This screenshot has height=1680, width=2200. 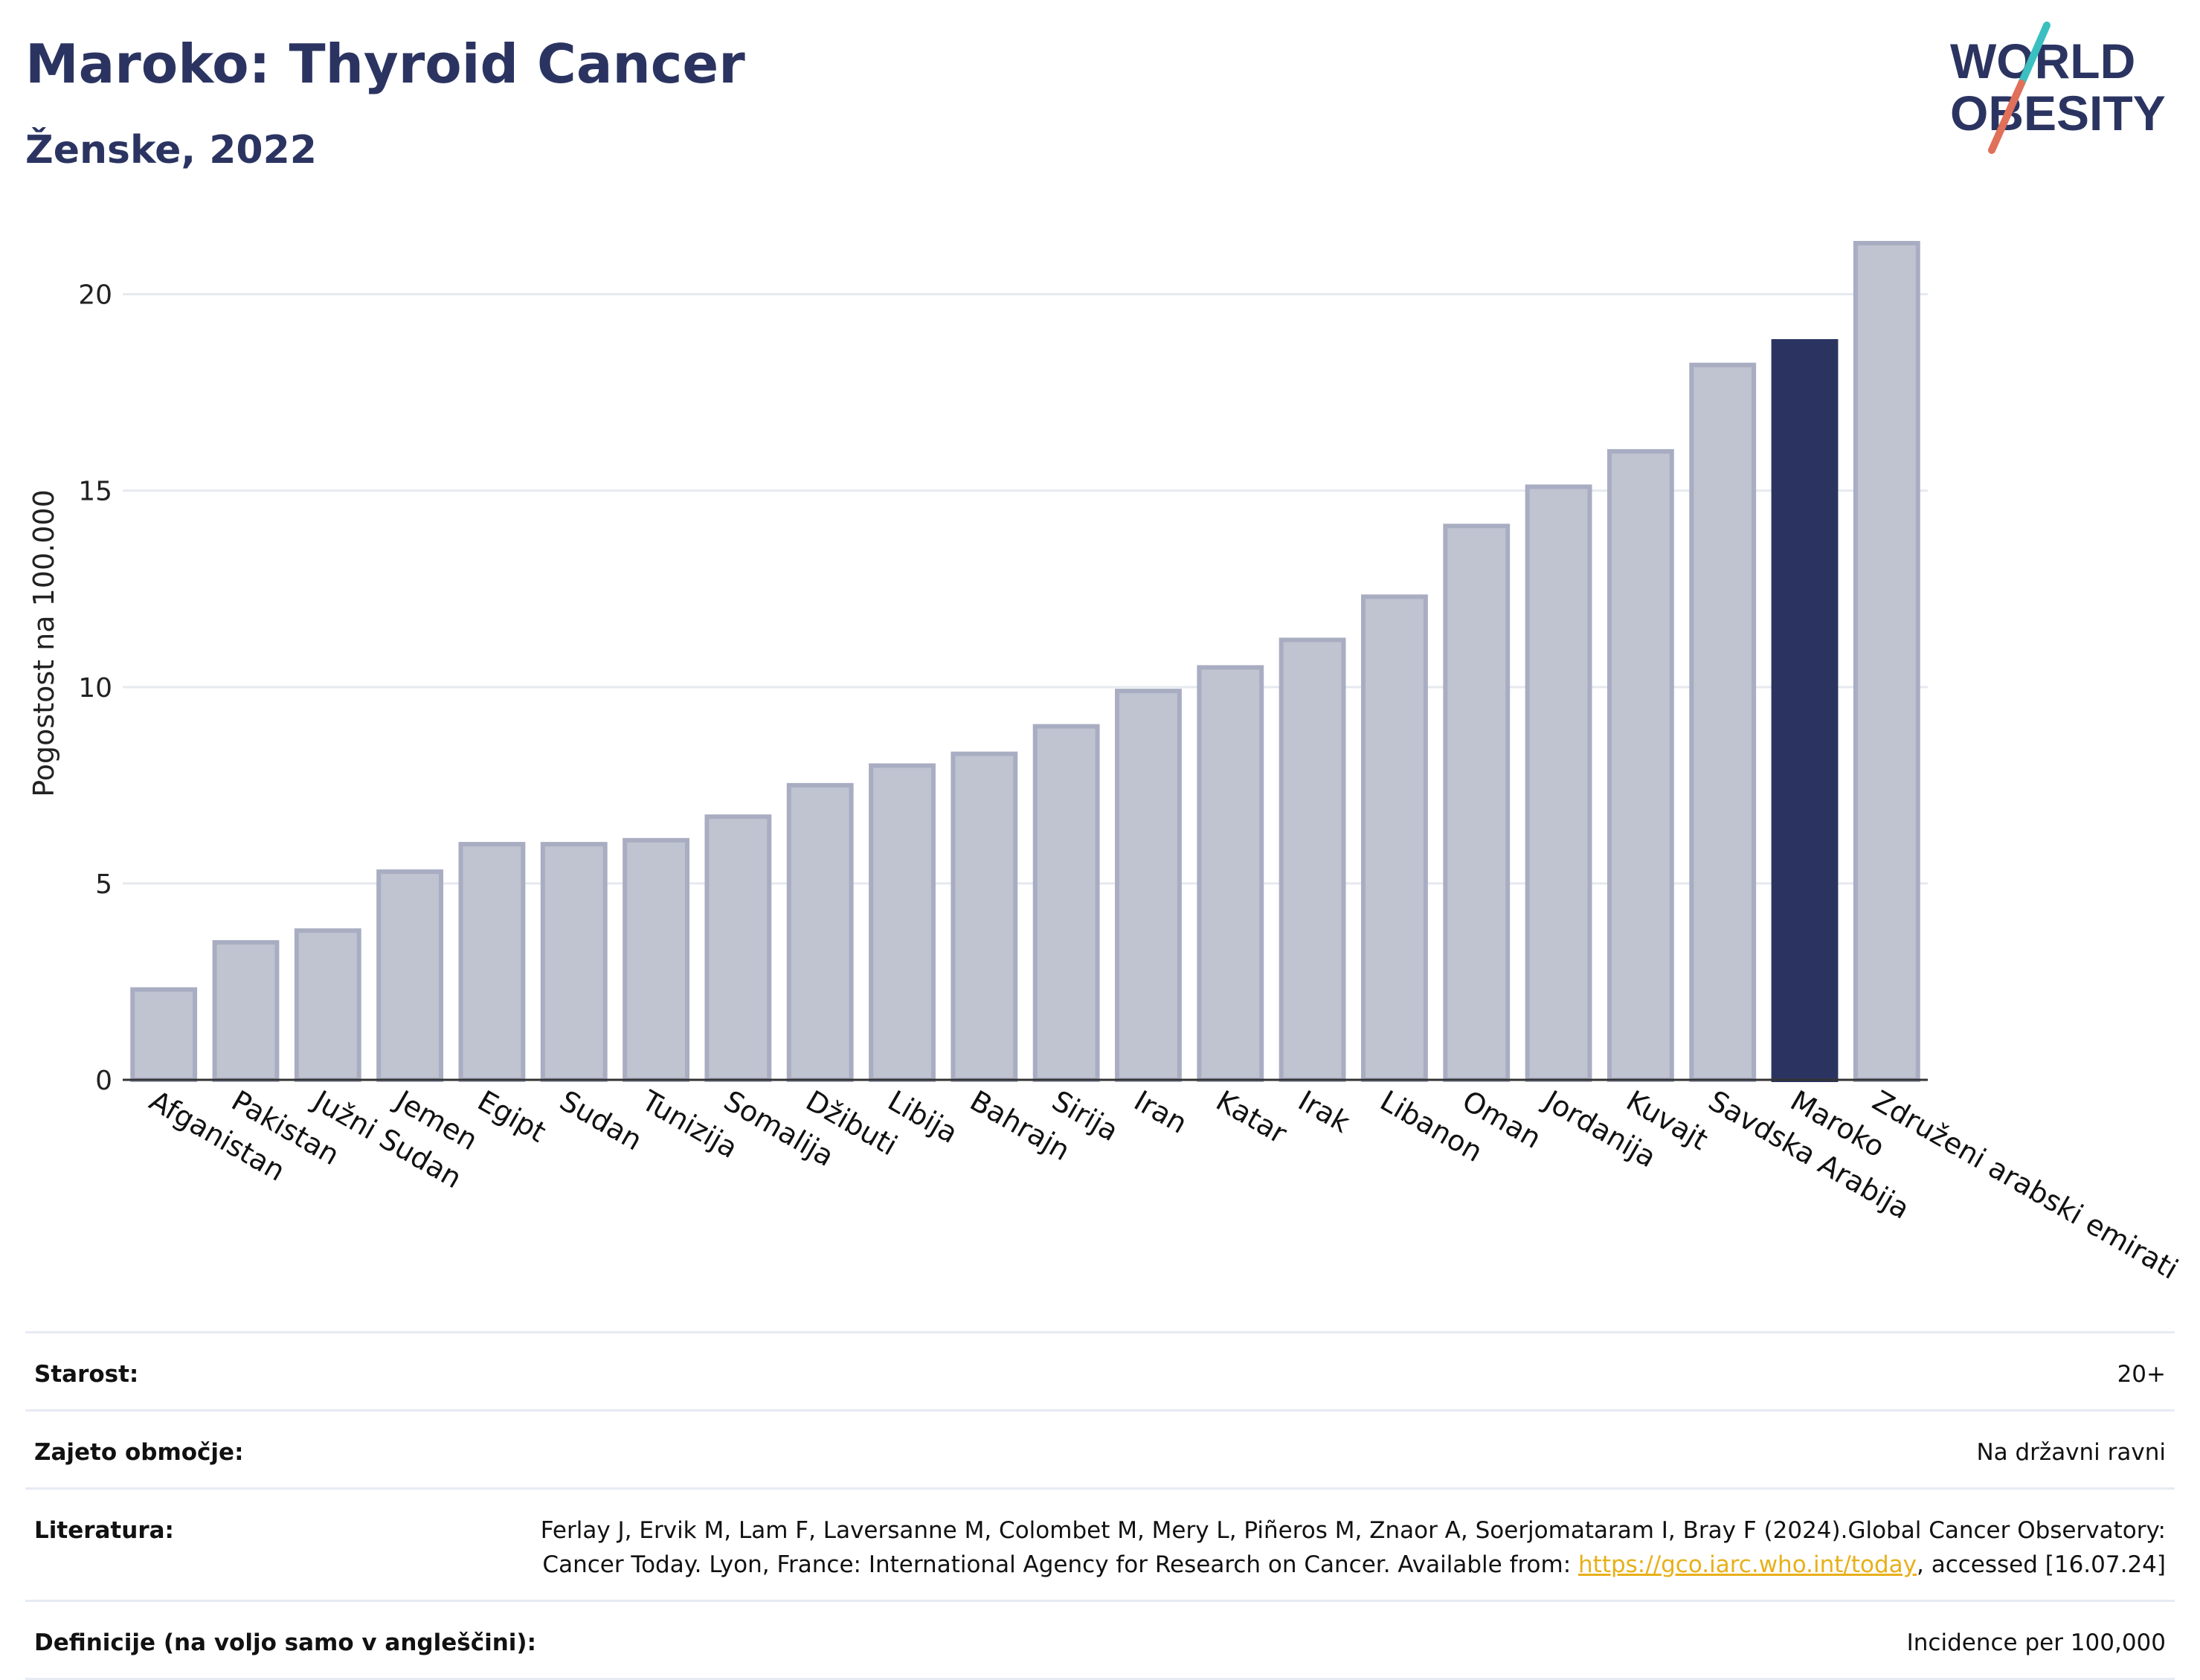 I want to click on meta-value-coverage: Na državni ravni, so click(x=2071, y=1453).